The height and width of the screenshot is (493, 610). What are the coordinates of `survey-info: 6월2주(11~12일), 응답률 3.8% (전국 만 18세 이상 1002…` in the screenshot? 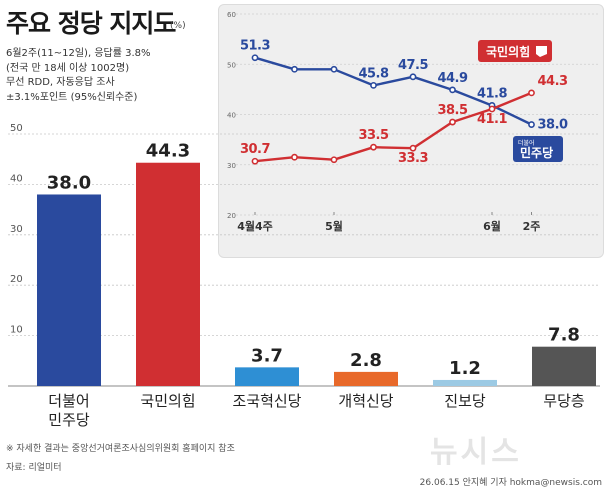 It's located at (78, 76).